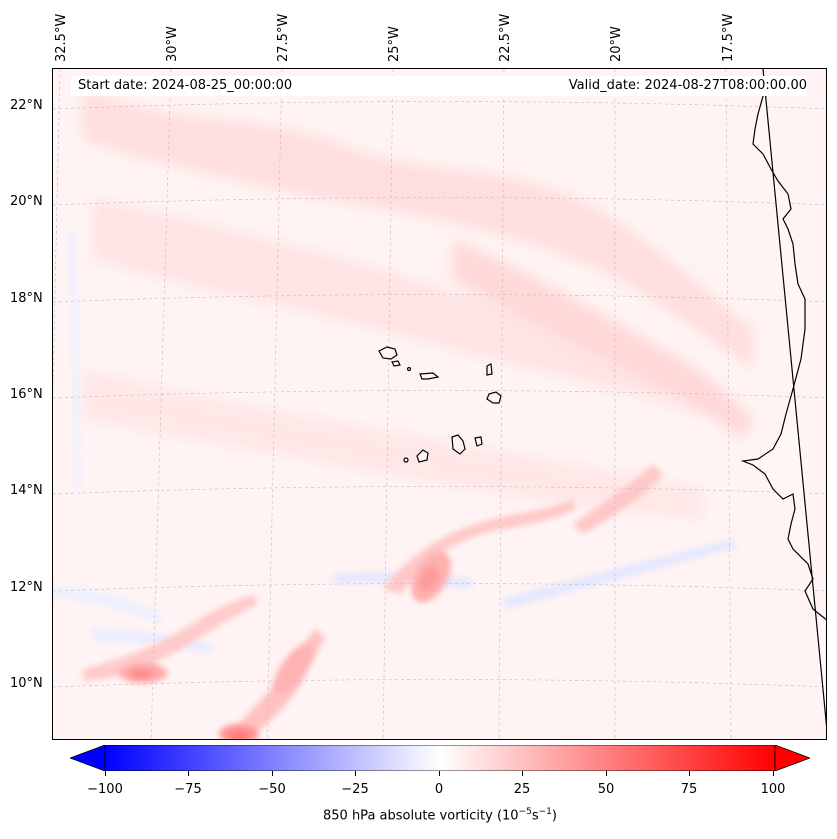 The height and width of the screenshot is (839, 837). I want to click on colorbar-tick-label: 50, so click(606, 789).